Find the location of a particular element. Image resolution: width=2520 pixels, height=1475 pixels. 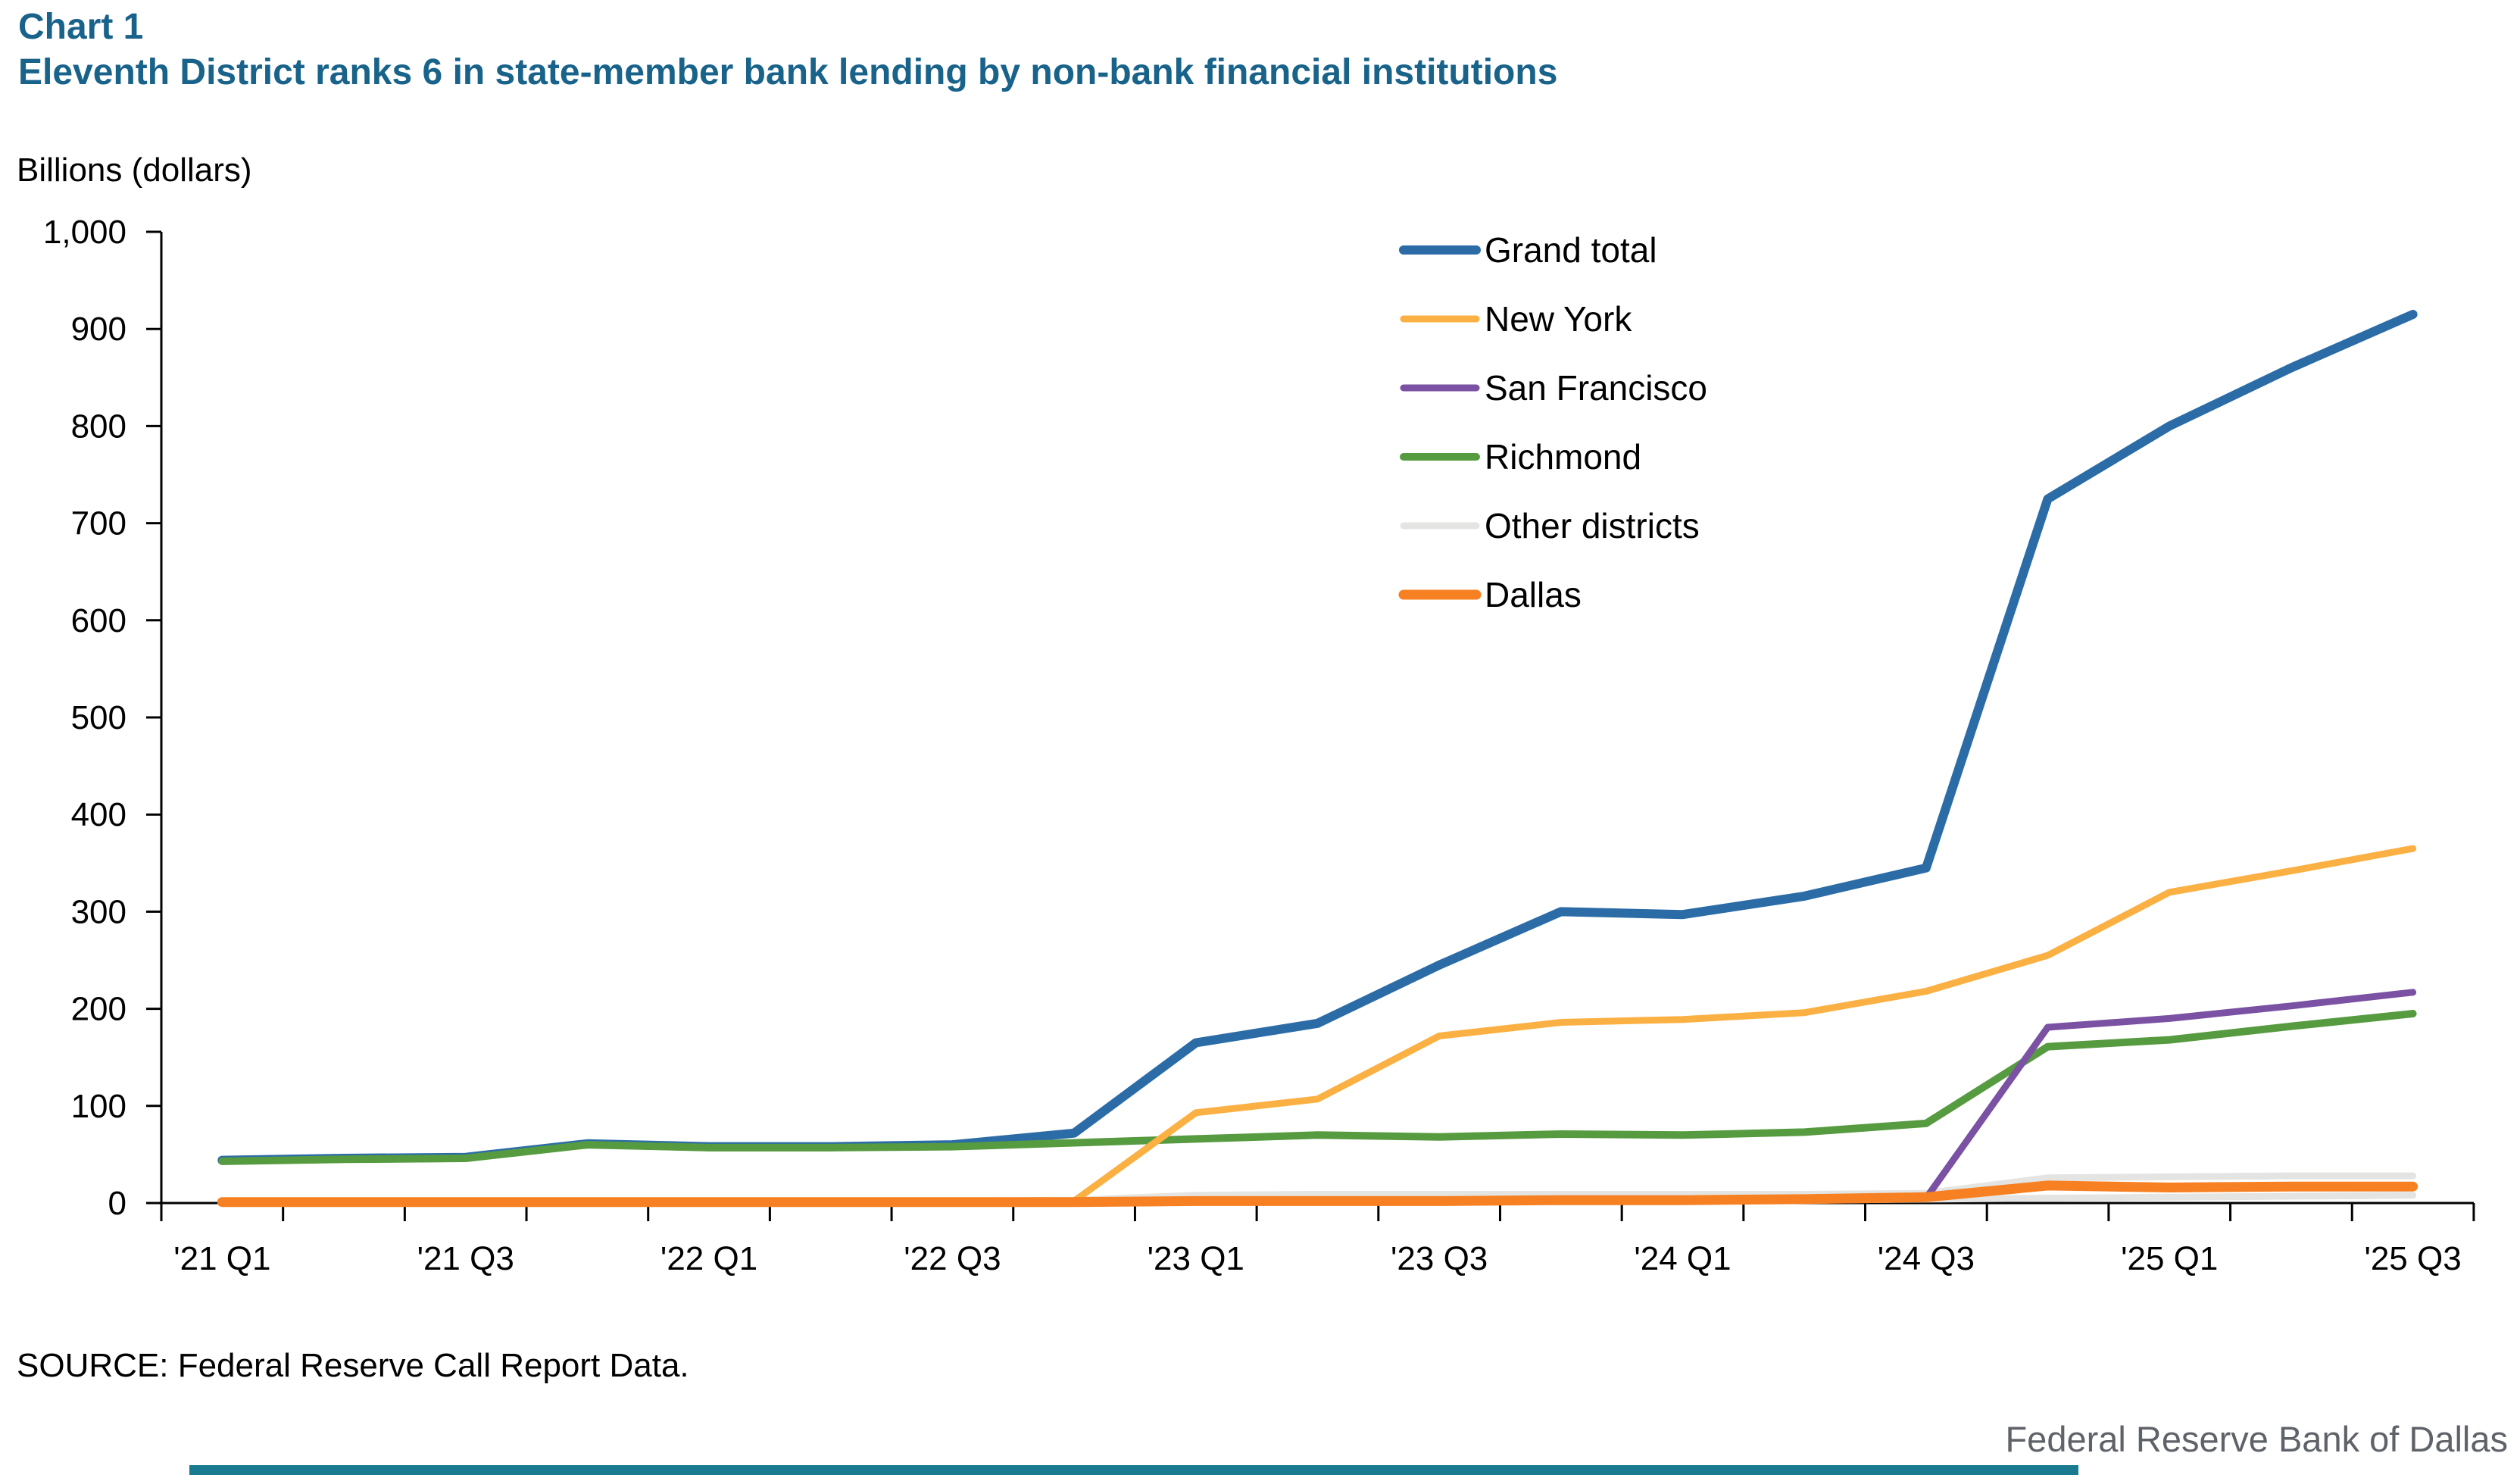

y-axis-tick-label: 700 is located at coordinates (98, 523).